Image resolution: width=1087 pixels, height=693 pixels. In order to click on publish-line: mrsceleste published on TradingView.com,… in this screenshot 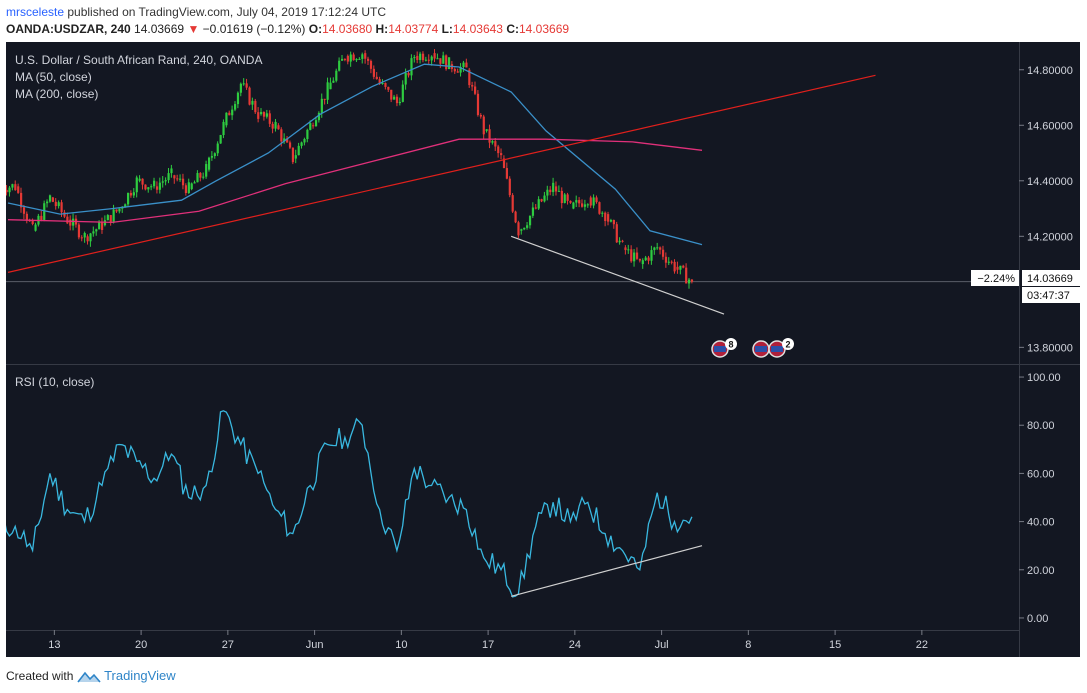, I will do `click(196, 12)`.